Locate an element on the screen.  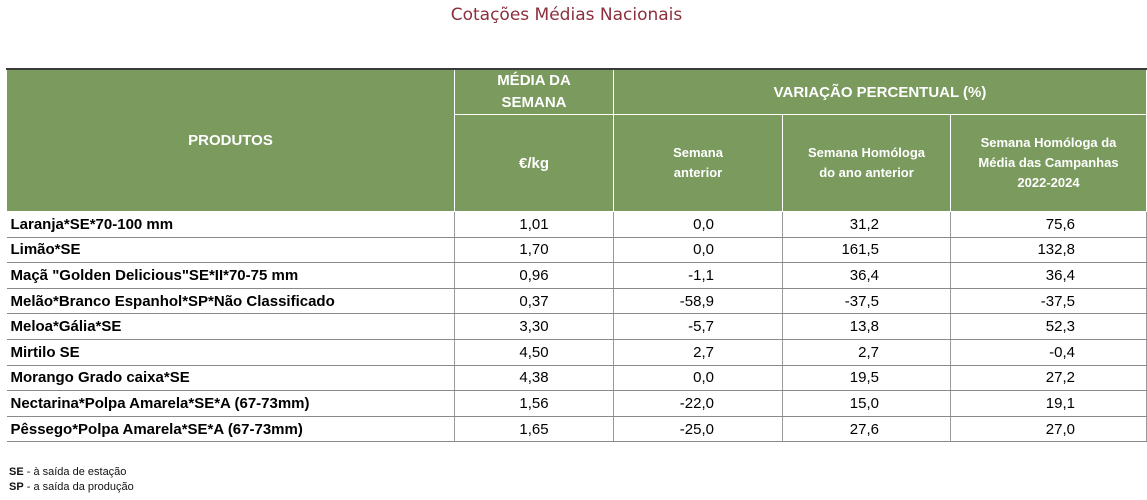
cell-media: 1,01 is located at coordinates (534, 224).